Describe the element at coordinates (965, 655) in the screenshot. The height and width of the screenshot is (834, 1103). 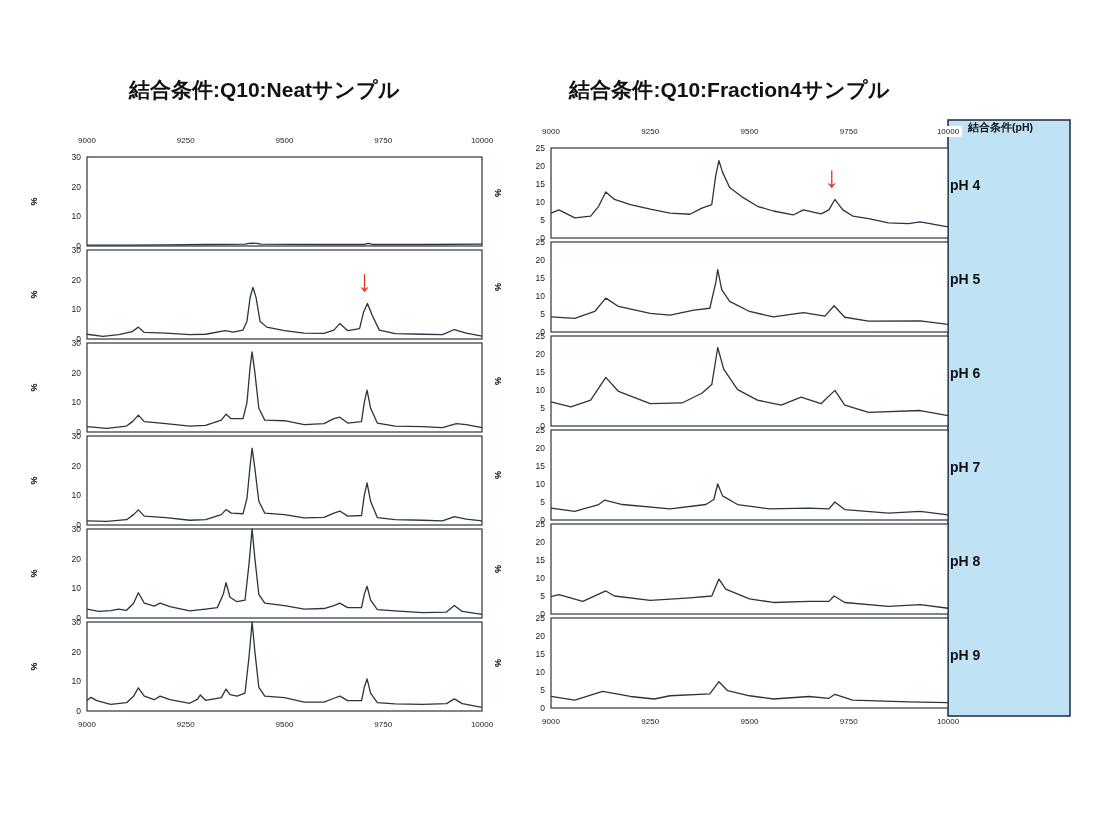
I see `text: pH 9` at that location.